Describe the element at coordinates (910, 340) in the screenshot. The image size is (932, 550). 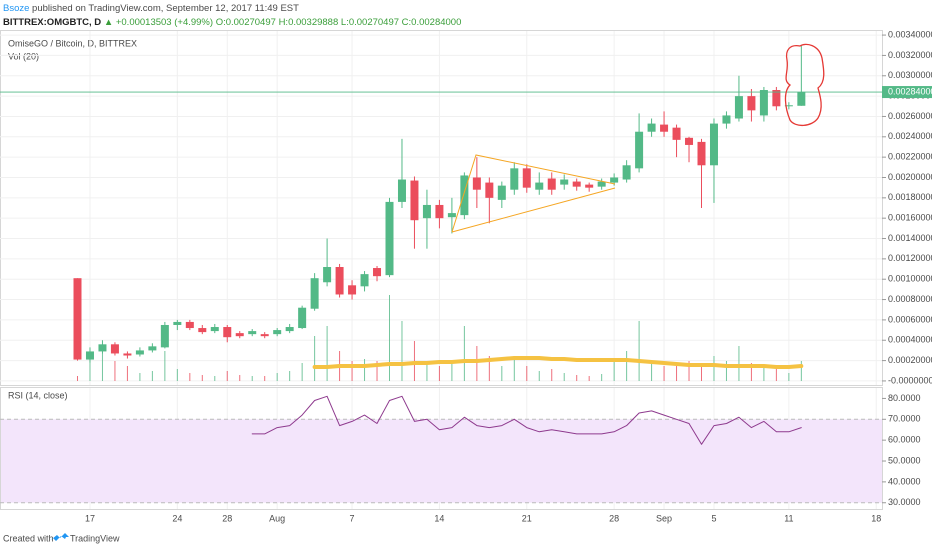
I see `y-tick-label: 0.00040000` at that location.